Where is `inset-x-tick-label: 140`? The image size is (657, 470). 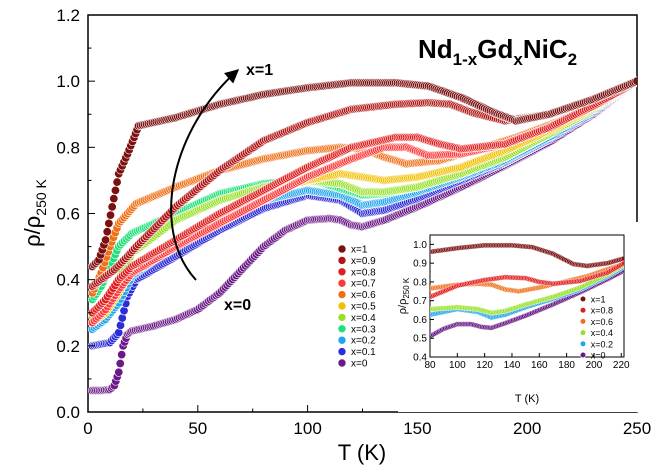
inset-x-tick-label: 140 is located at coordinates (512, 365).